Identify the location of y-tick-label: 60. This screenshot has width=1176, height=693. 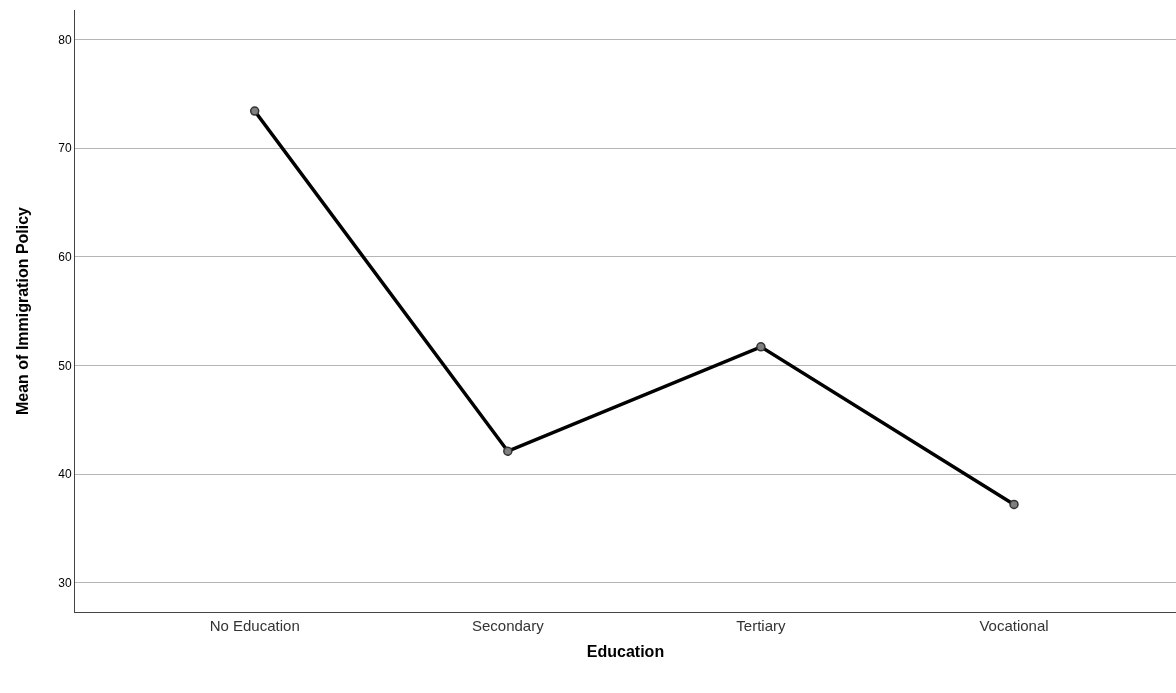
(65, 256).